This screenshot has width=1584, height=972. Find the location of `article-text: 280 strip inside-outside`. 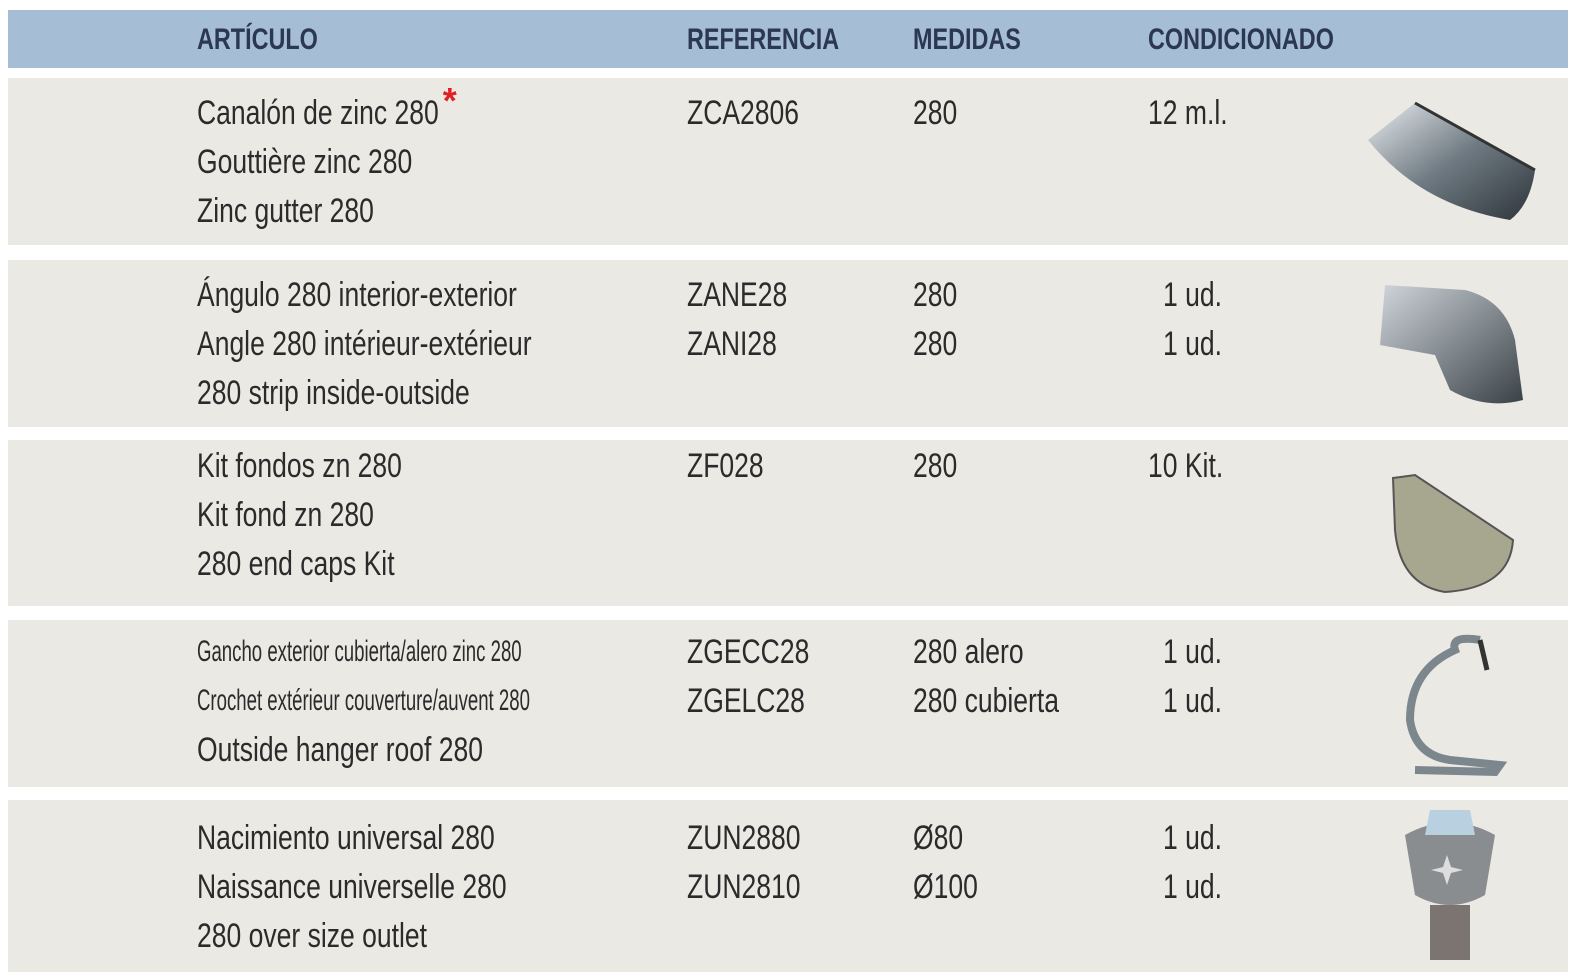

article-text: 280 strip inside-outside is located at coordinates (333, 393).